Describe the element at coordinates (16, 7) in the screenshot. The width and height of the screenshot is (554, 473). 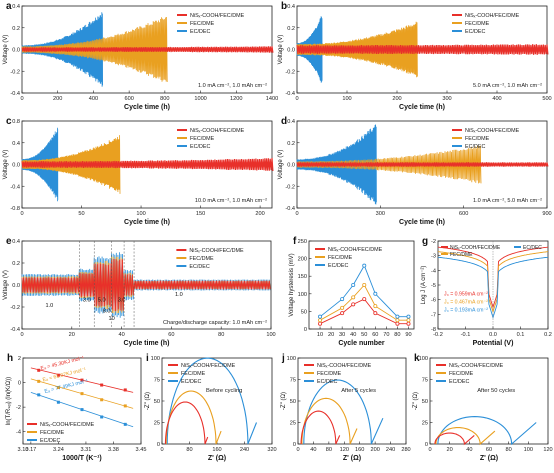
I see `y-tick-label: 0.4` at that location.